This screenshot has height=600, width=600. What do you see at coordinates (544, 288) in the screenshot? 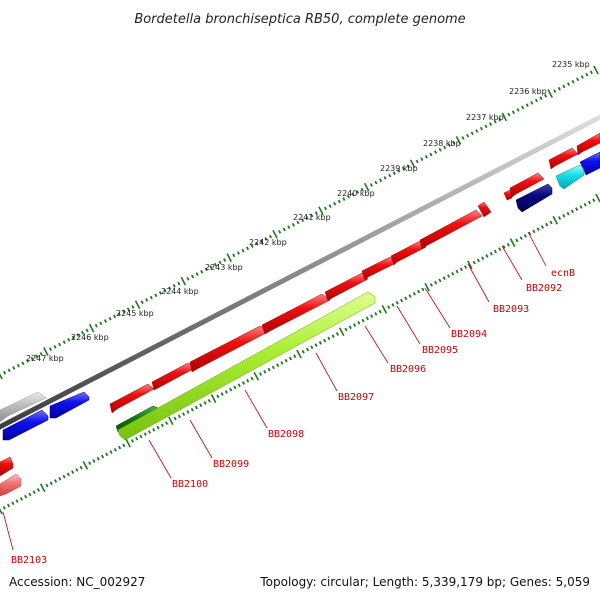
I see `gene-label: BB2092` at bounding box center [544, 288].